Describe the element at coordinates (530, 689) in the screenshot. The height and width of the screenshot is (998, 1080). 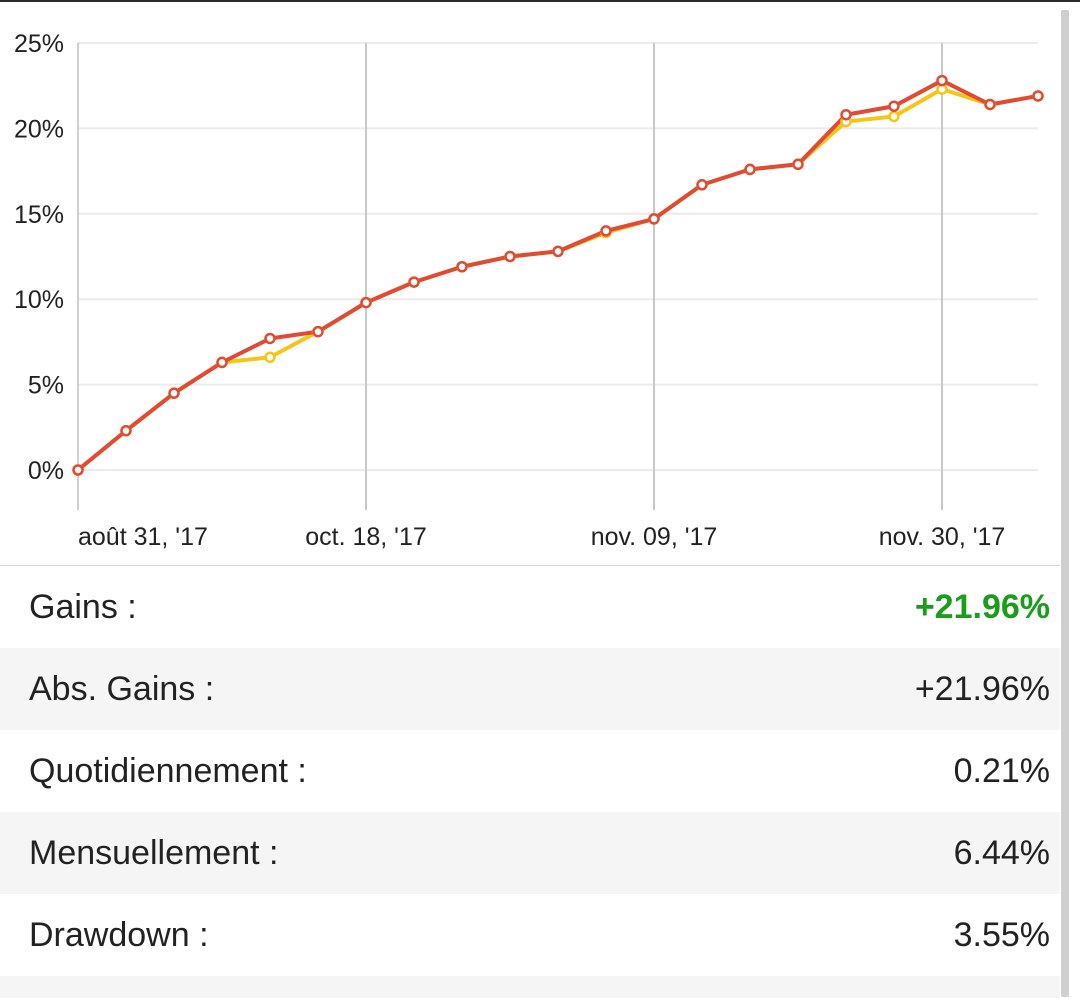
I see `stat-row-abs-gains: Abs. Gains : +21.96%` at that location.